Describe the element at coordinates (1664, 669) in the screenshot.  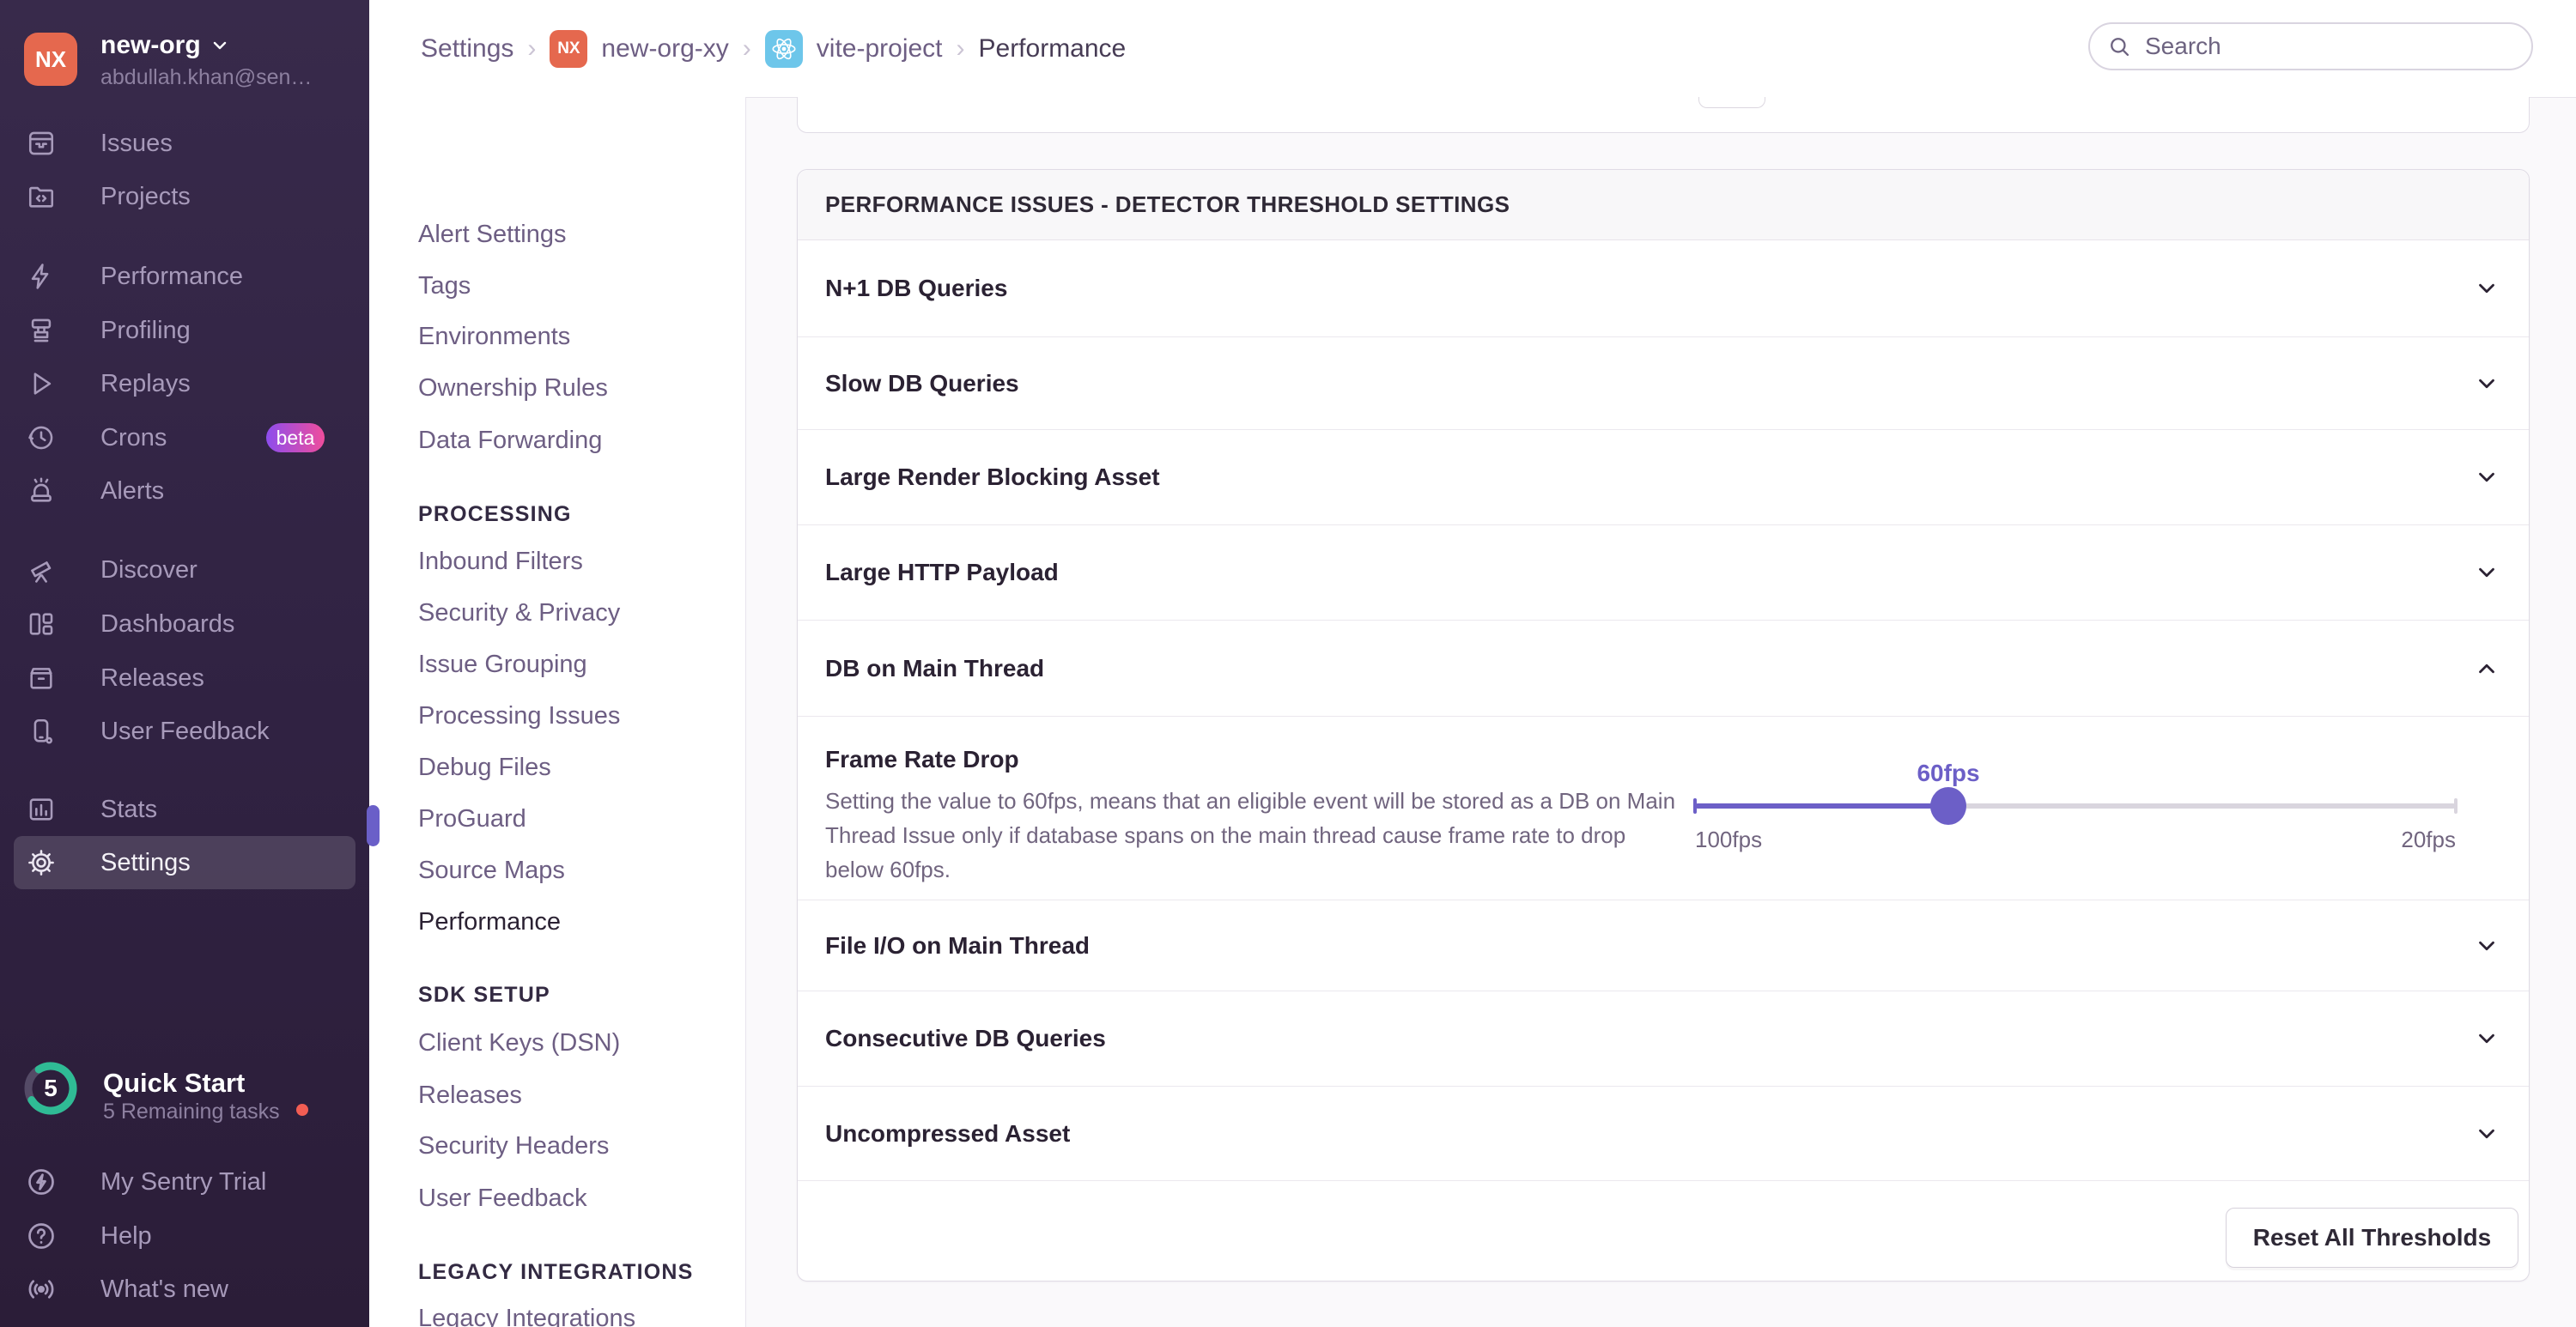
I see `accordion-row-db-on-main-thread: DB on Main Thread` at that location.